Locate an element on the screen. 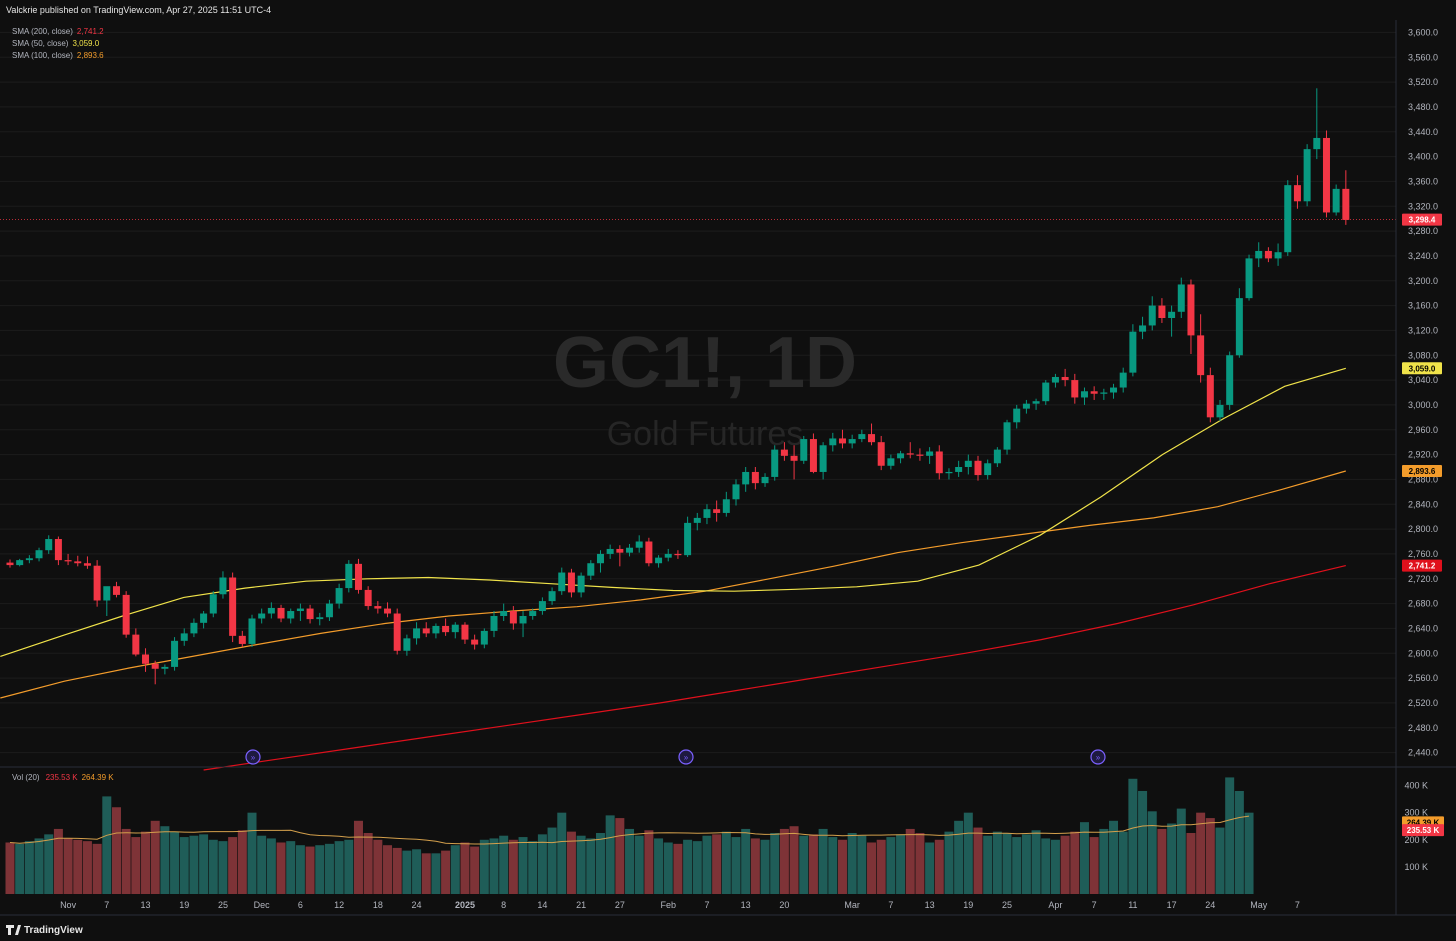  price-tick-label: 2,440.0 is located at coordinates (1423, 753).